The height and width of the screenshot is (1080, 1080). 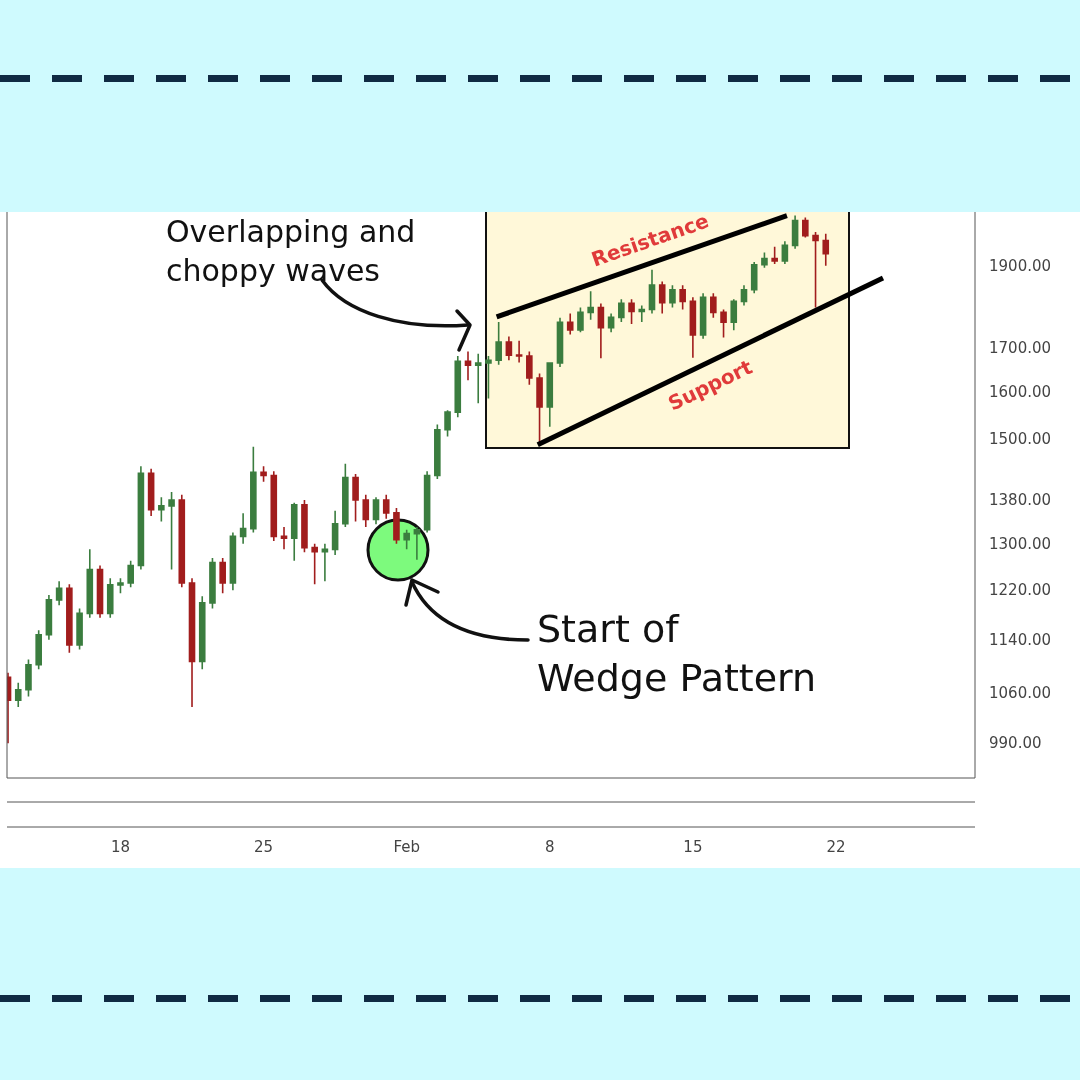 I want to click on x-tick-label: 15, so click(x=693, y=847).